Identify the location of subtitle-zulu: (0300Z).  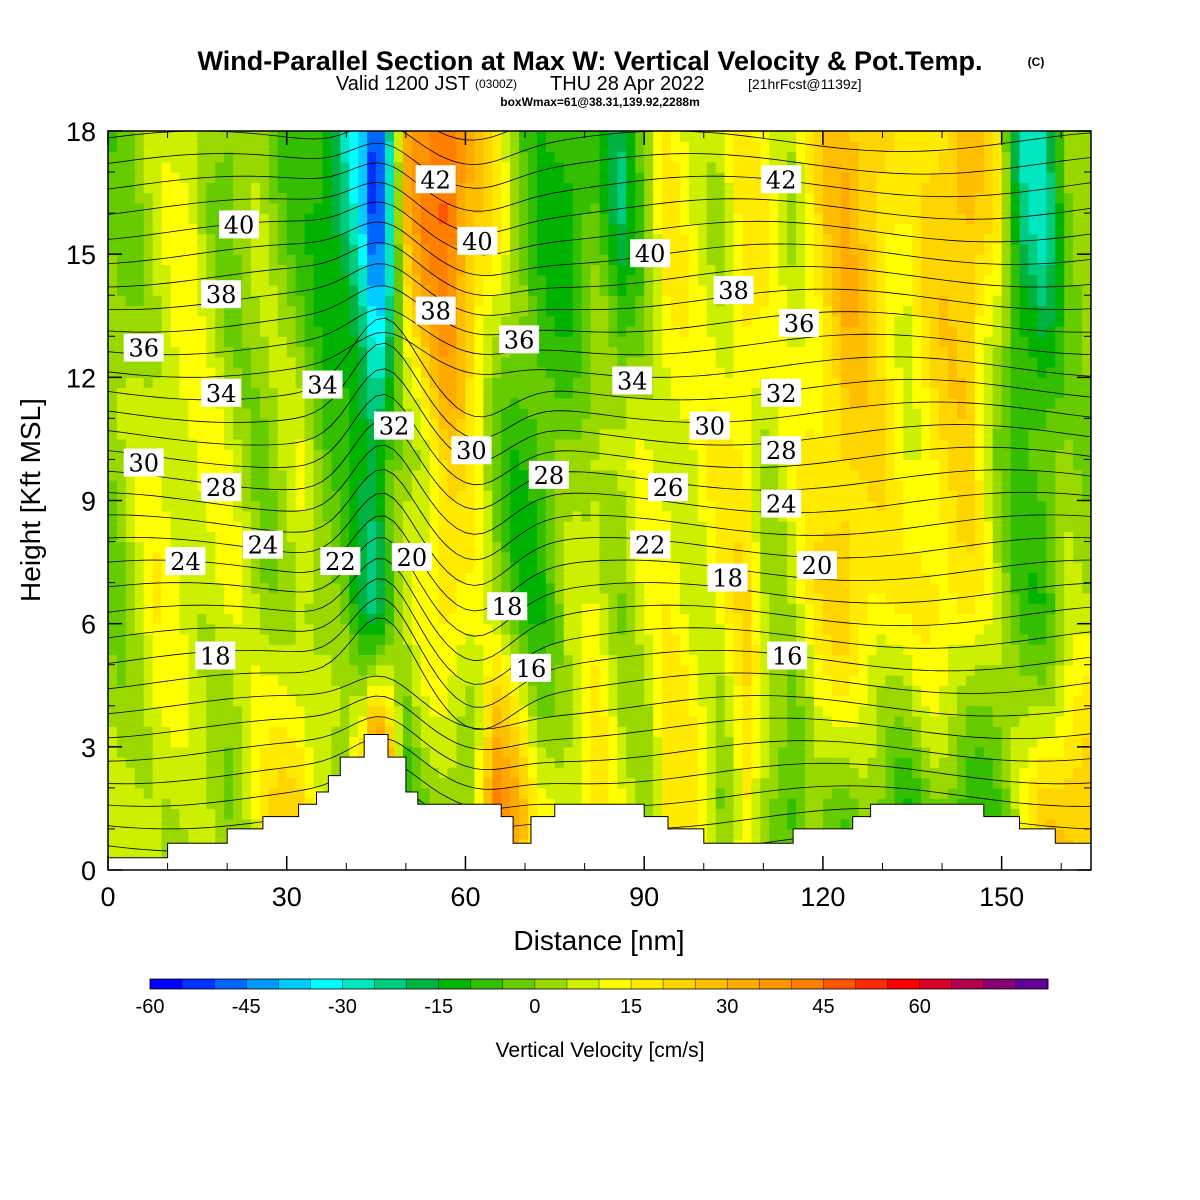
(496, 84).